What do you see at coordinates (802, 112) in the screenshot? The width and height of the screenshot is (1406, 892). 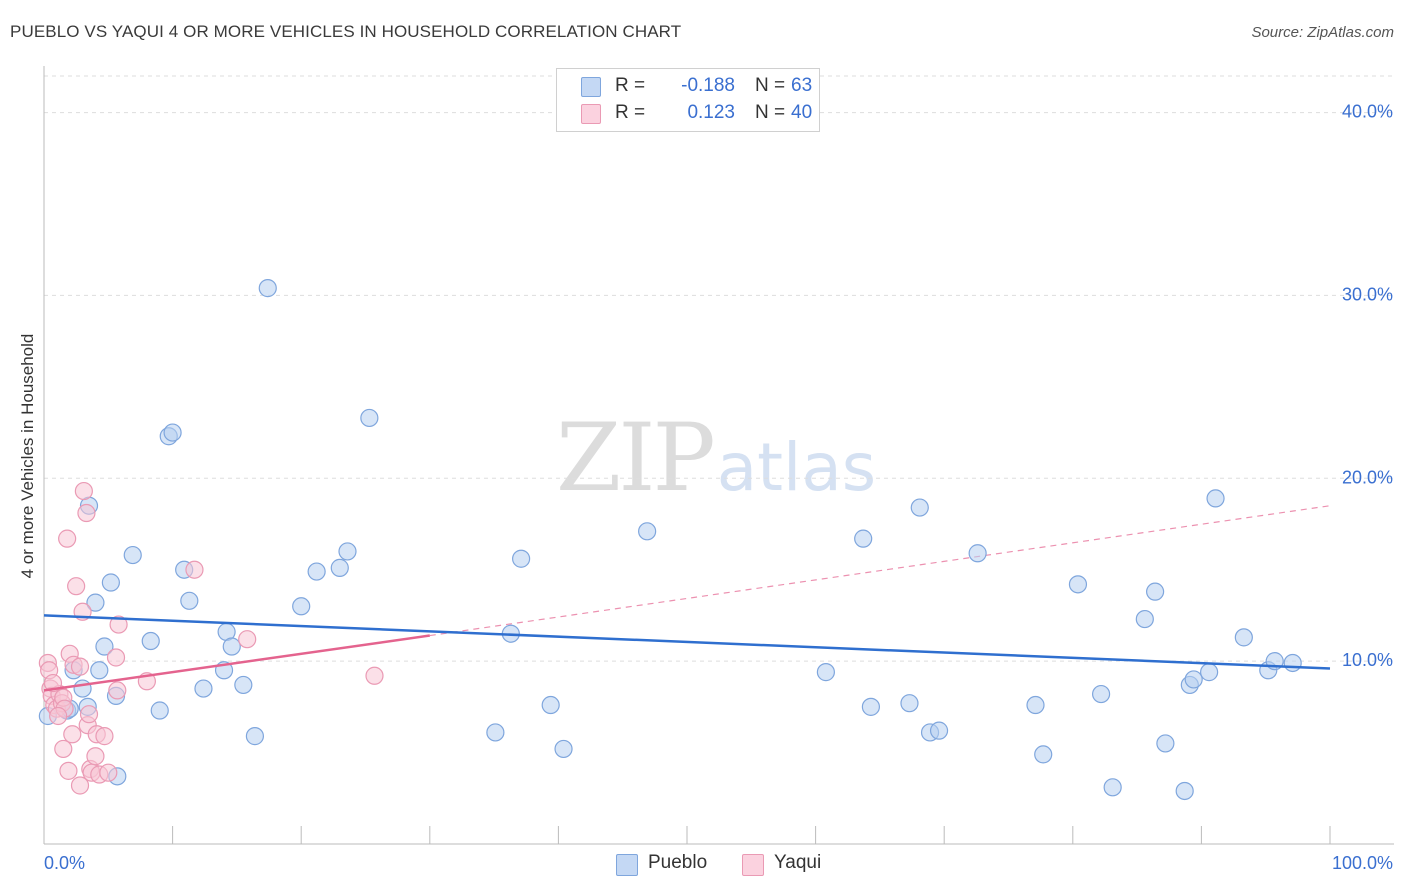 I see `yaqui-n-value: 40` at bounding box center [802, 112].